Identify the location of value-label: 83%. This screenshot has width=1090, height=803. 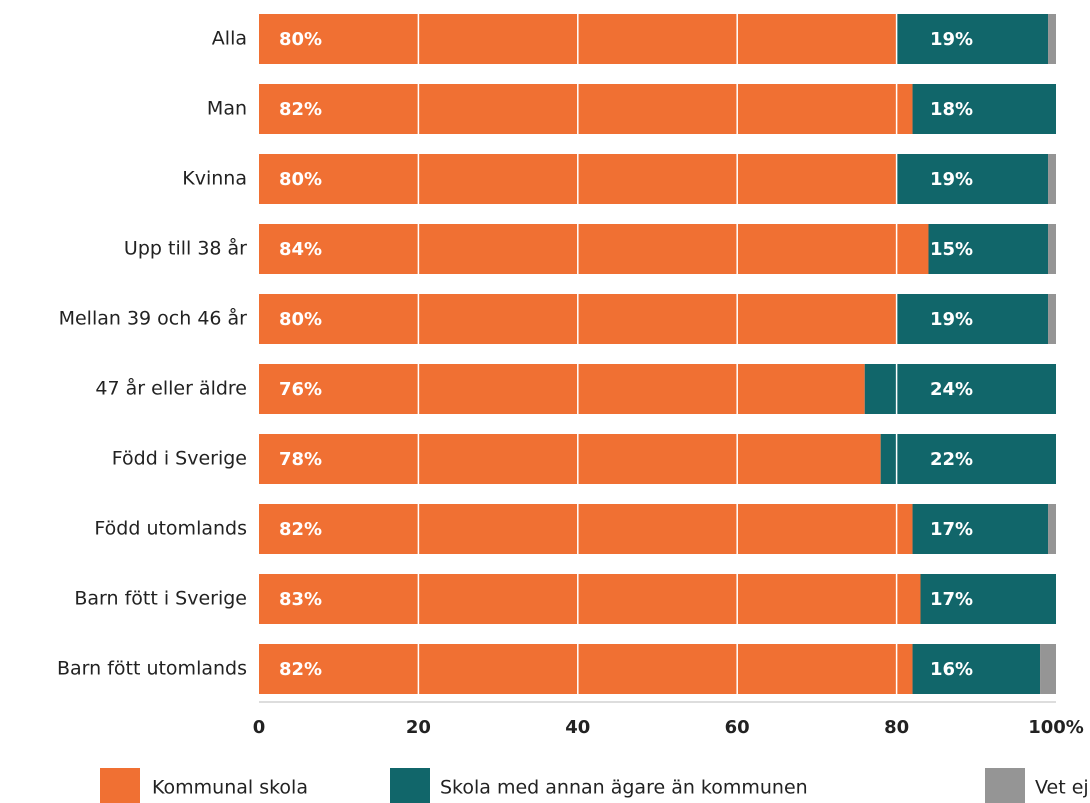
(300, 599).